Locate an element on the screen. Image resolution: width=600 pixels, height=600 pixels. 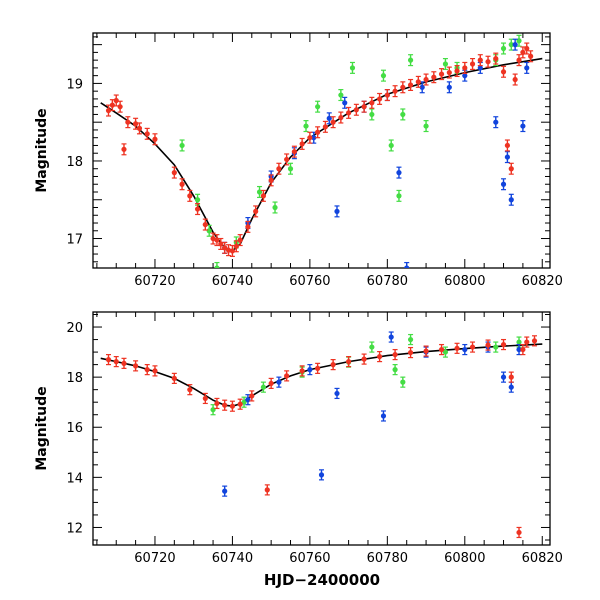
x-axis-label: HJD−2400000 is located at coordinates (322, 580).